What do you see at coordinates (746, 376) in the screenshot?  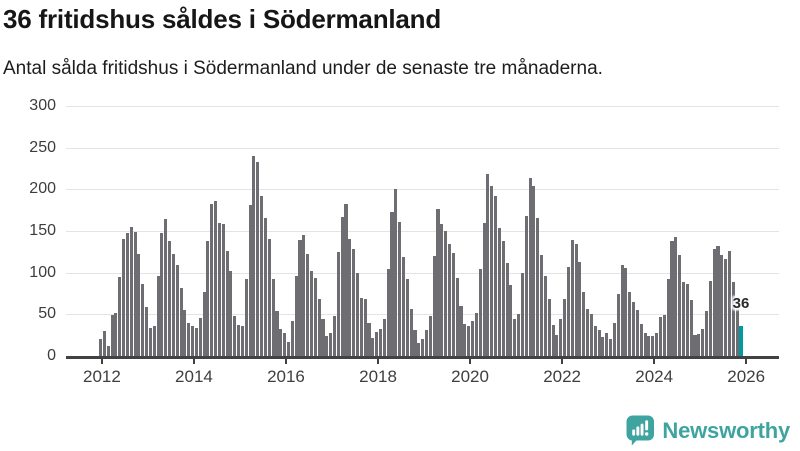 I see `x-axis-tick-label: 2026` at bounding box center [746, 376].